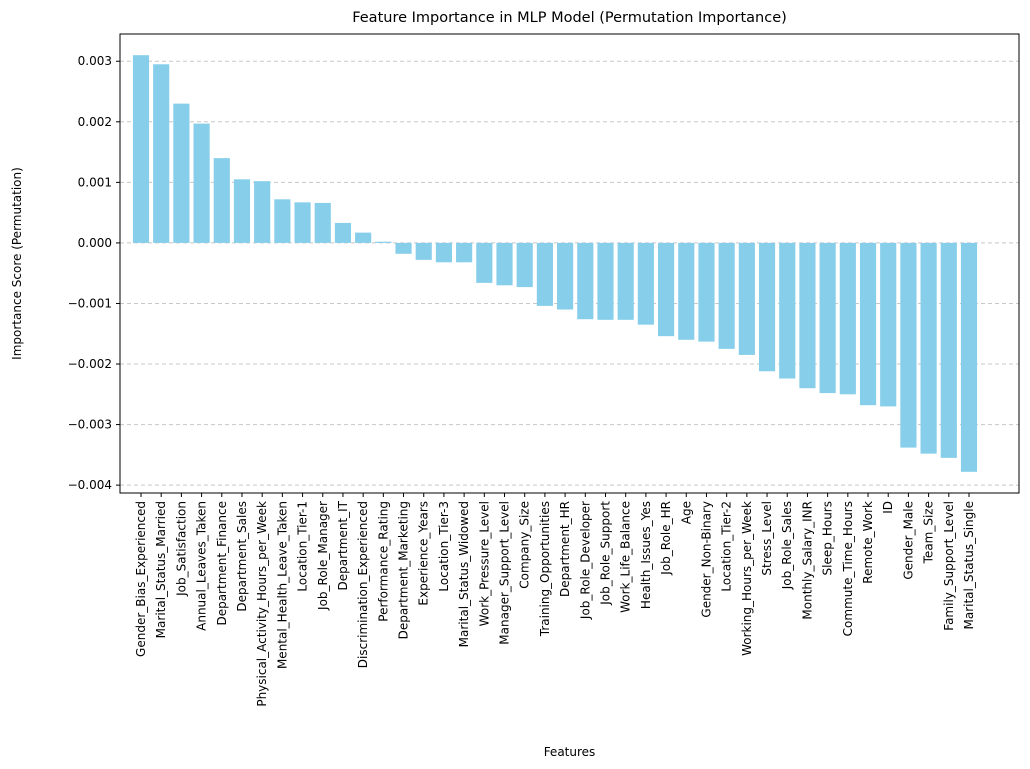 This screenshot has width=1030, height=769. I want to click on y-tick-label: 0.000, so click(95, 243).